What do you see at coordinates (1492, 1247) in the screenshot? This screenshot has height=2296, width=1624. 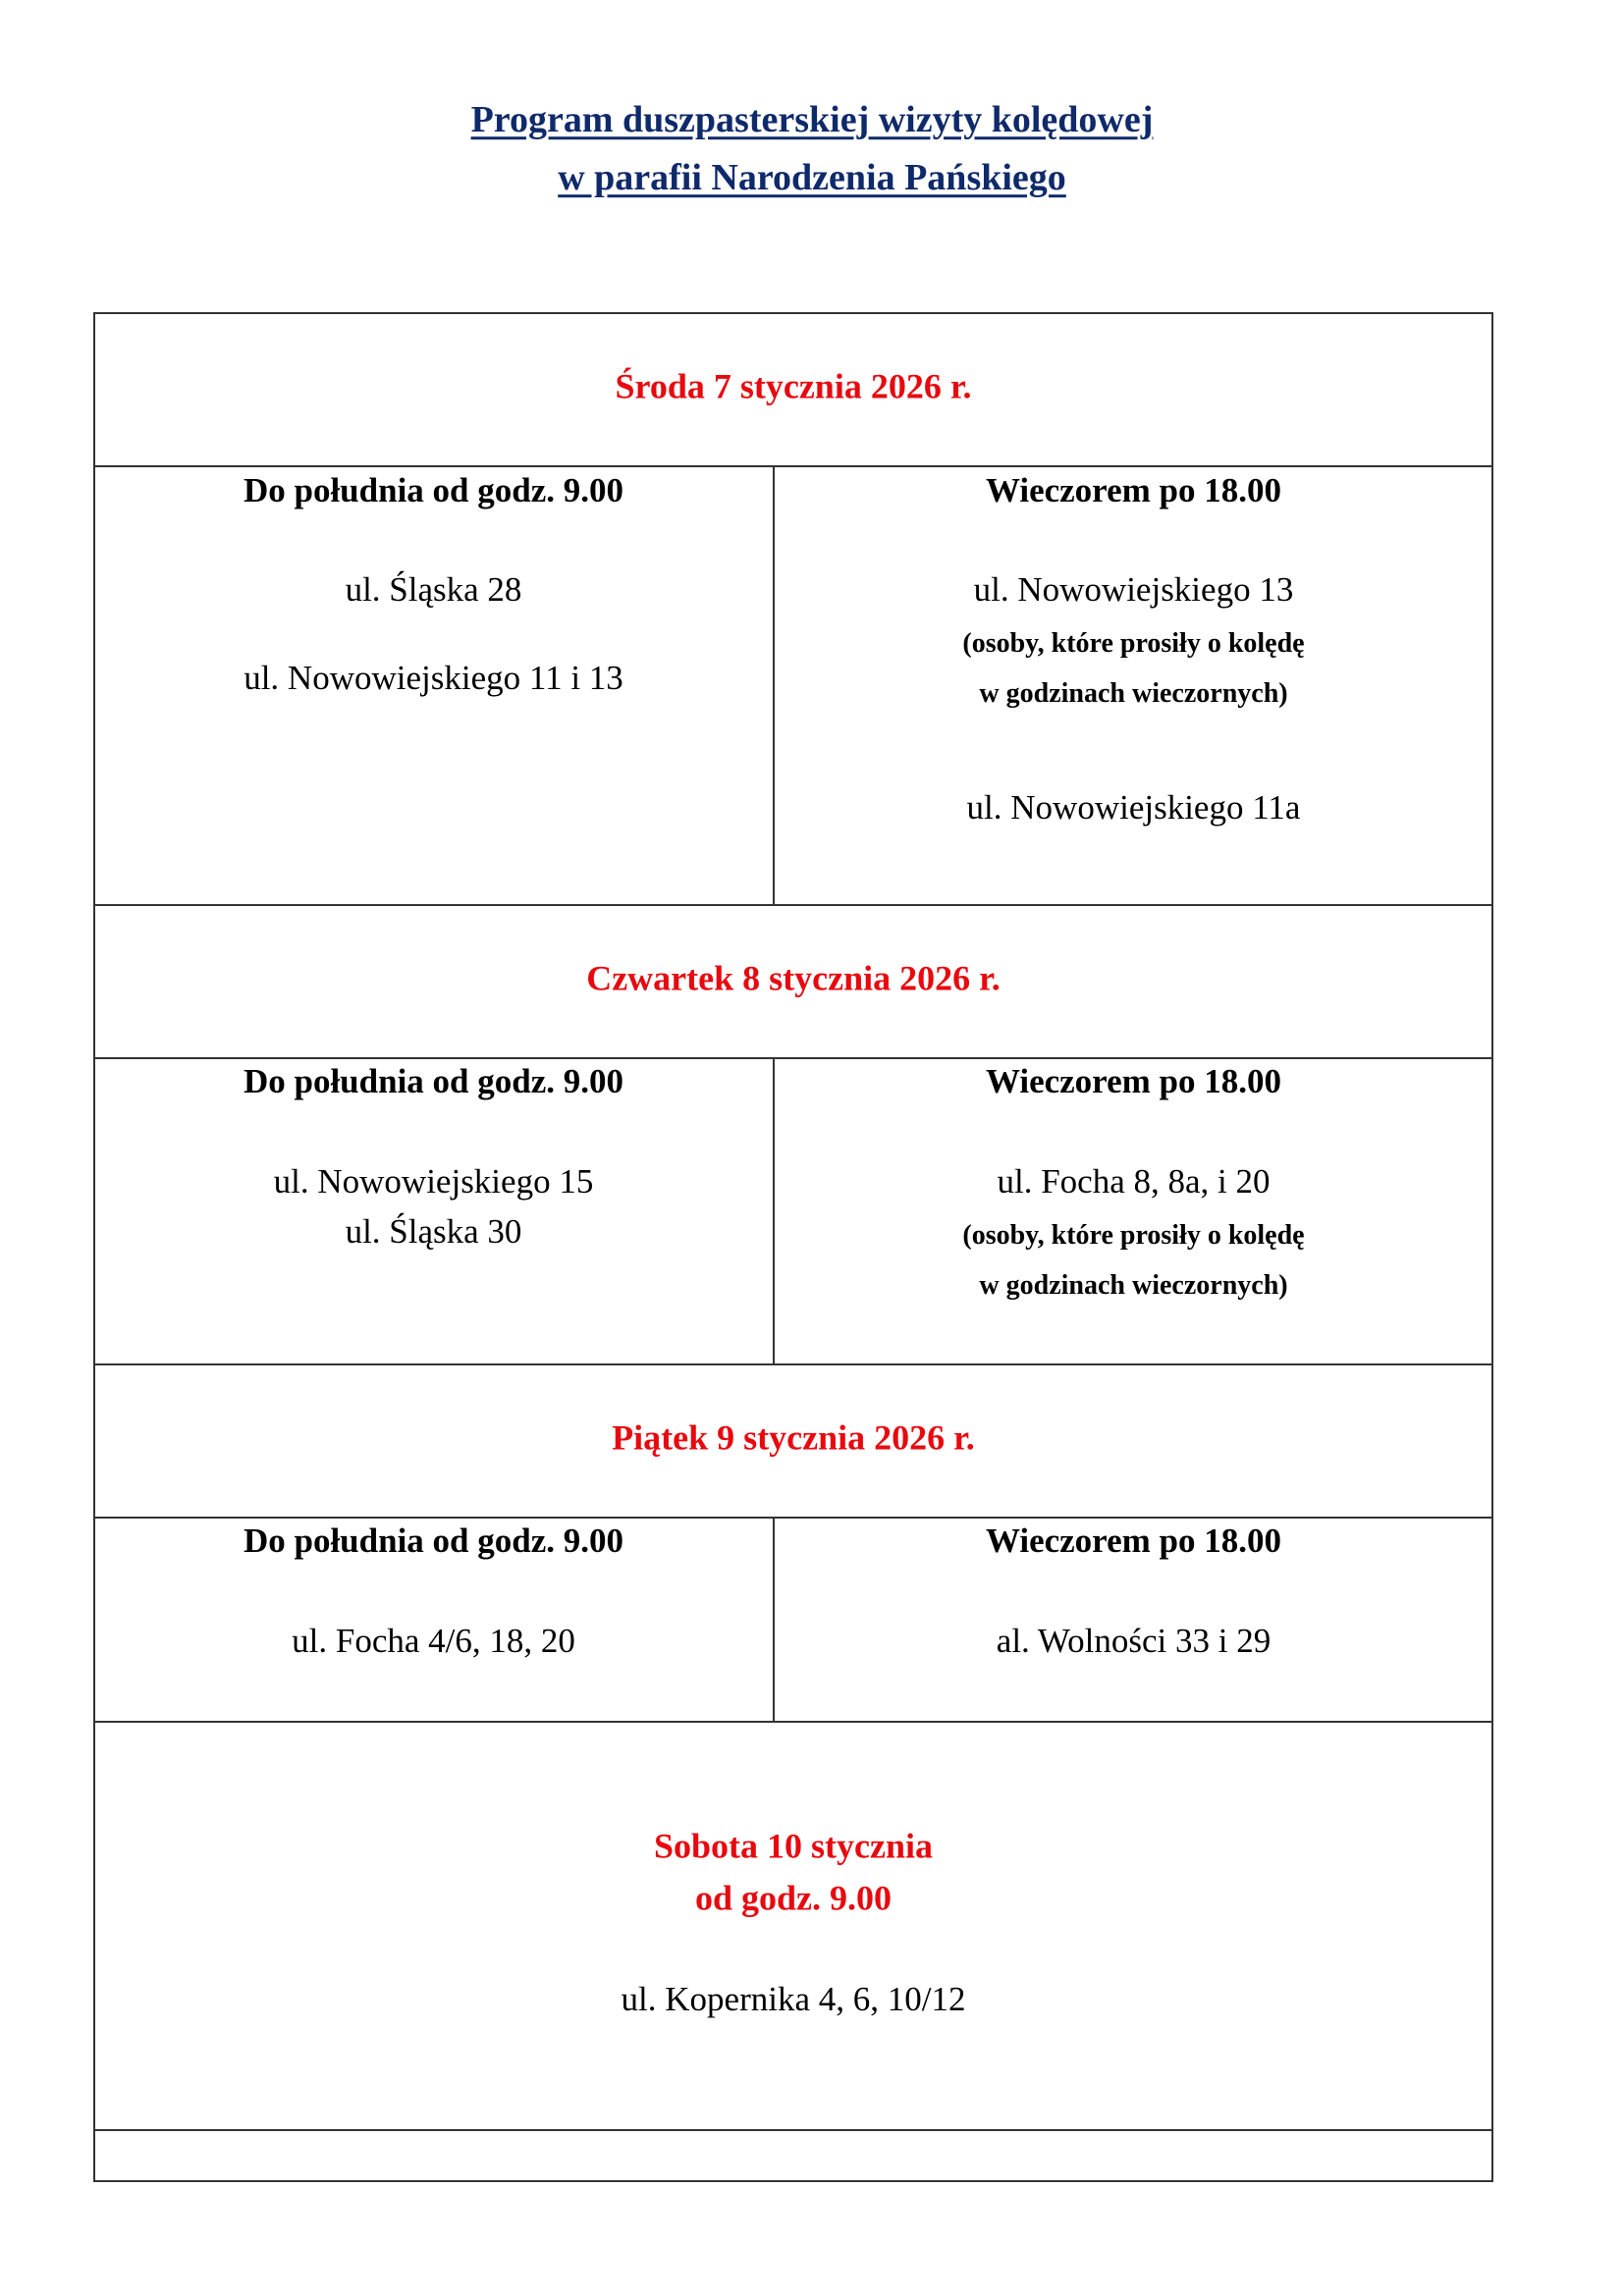 I see `table-border-right` at bounding box center [1492, 1247].